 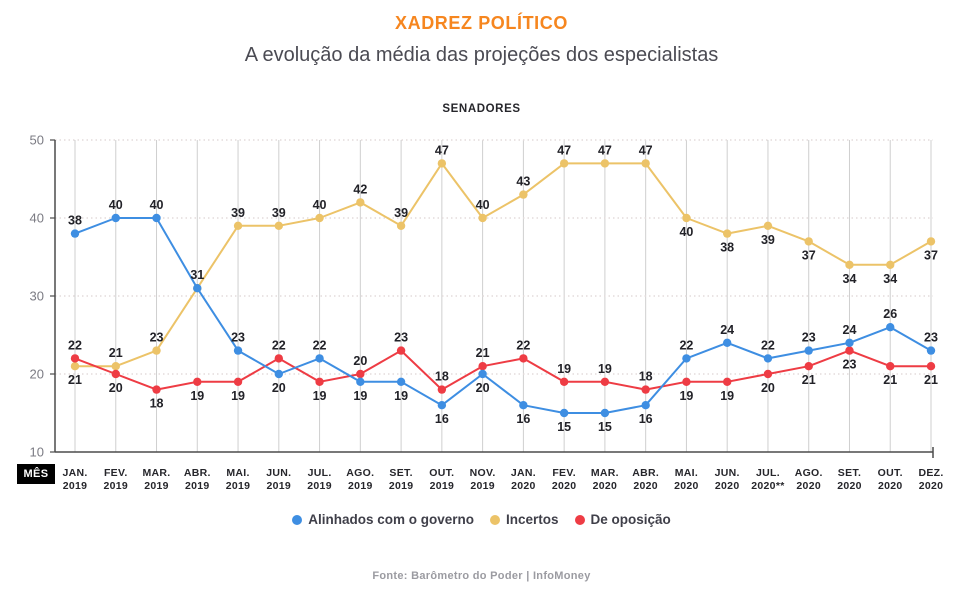 I want to click on data-point-label-alinhados-com-o-governo: 26, so click(x=890, y=314).